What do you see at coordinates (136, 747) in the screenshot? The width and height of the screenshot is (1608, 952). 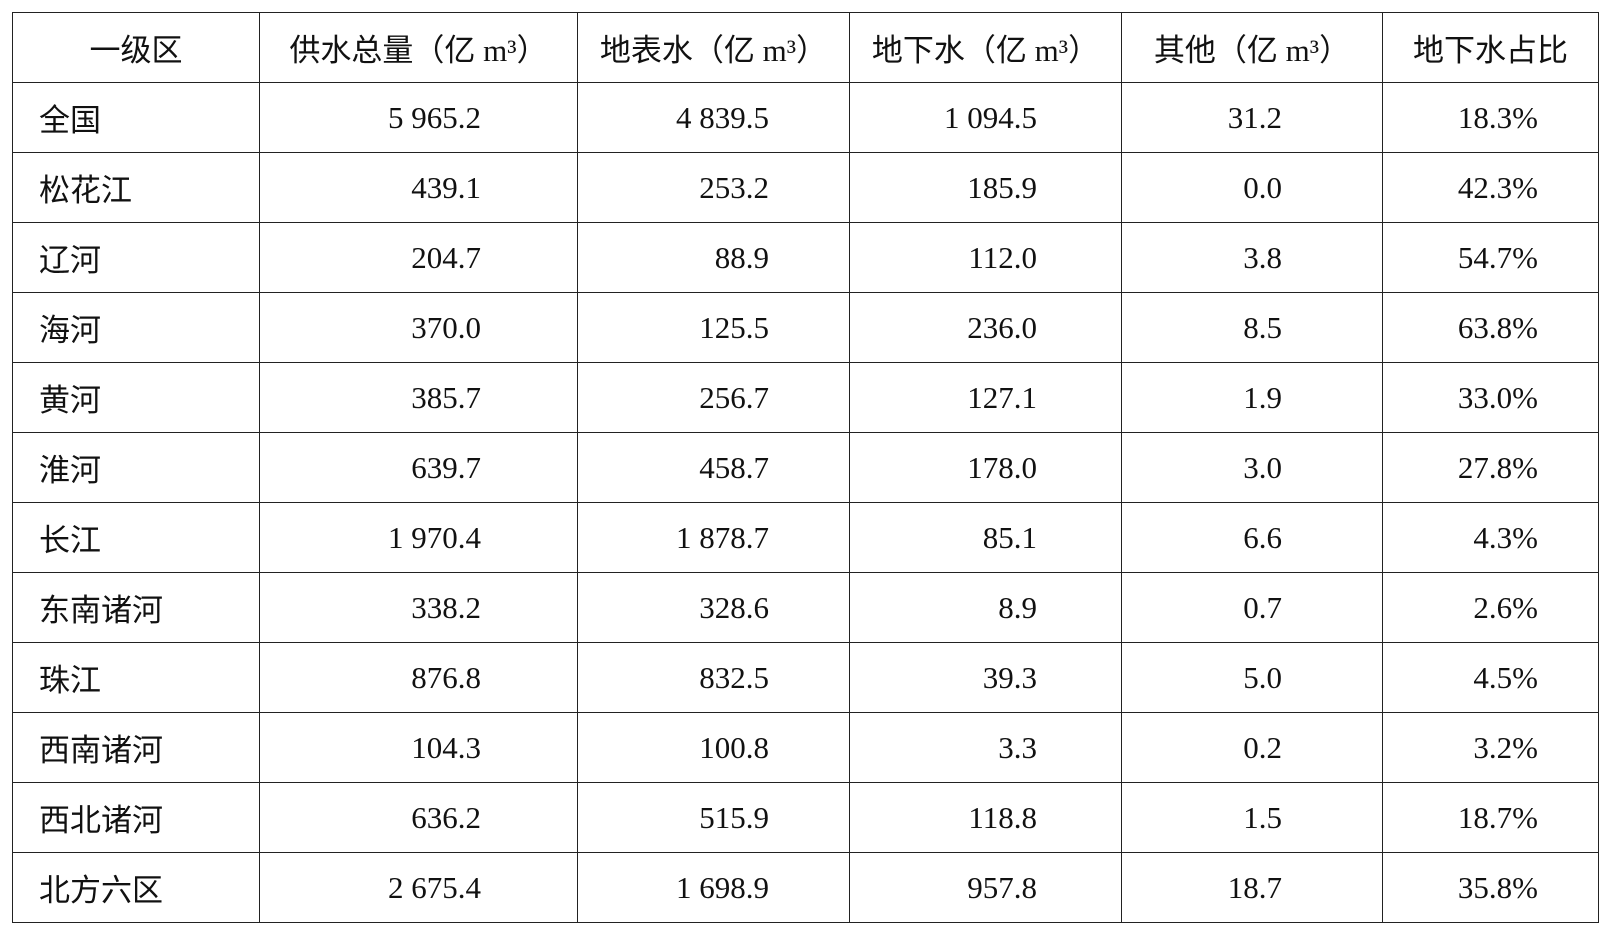 I see `region-cell: 西南诸河` at bounding box center [136, 747].